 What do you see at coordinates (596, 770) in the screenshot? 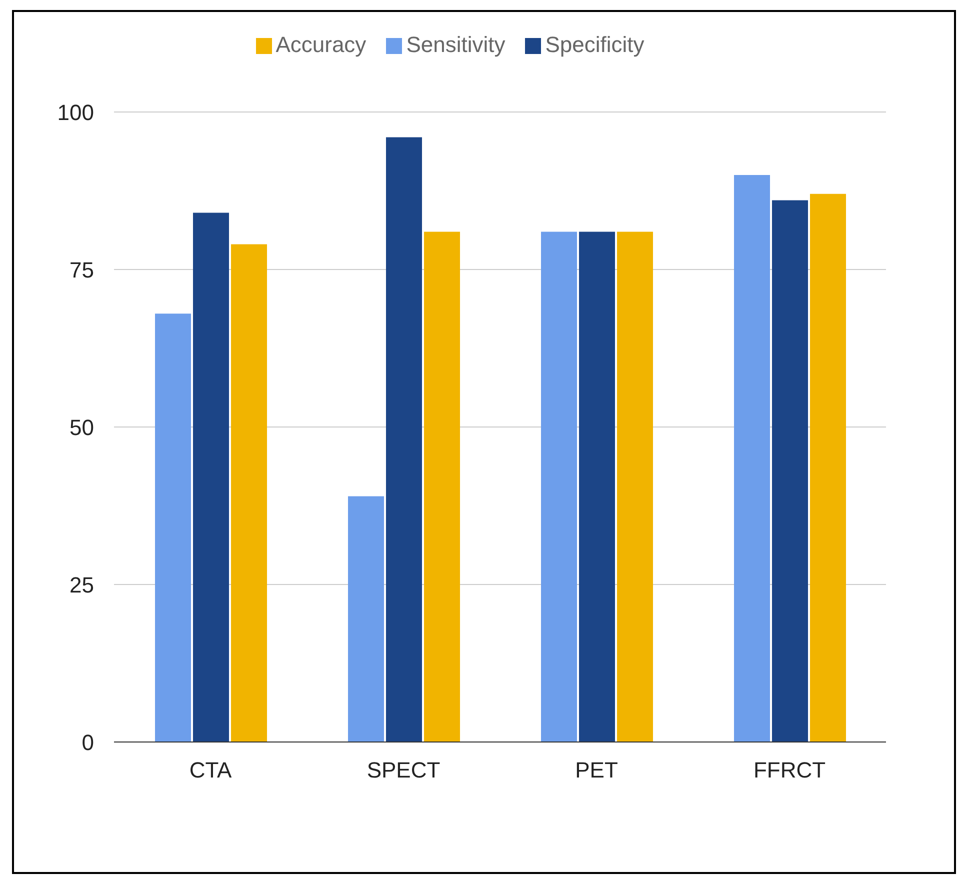
I see `x-tick-label: PET` at bounding box center [596, 770].